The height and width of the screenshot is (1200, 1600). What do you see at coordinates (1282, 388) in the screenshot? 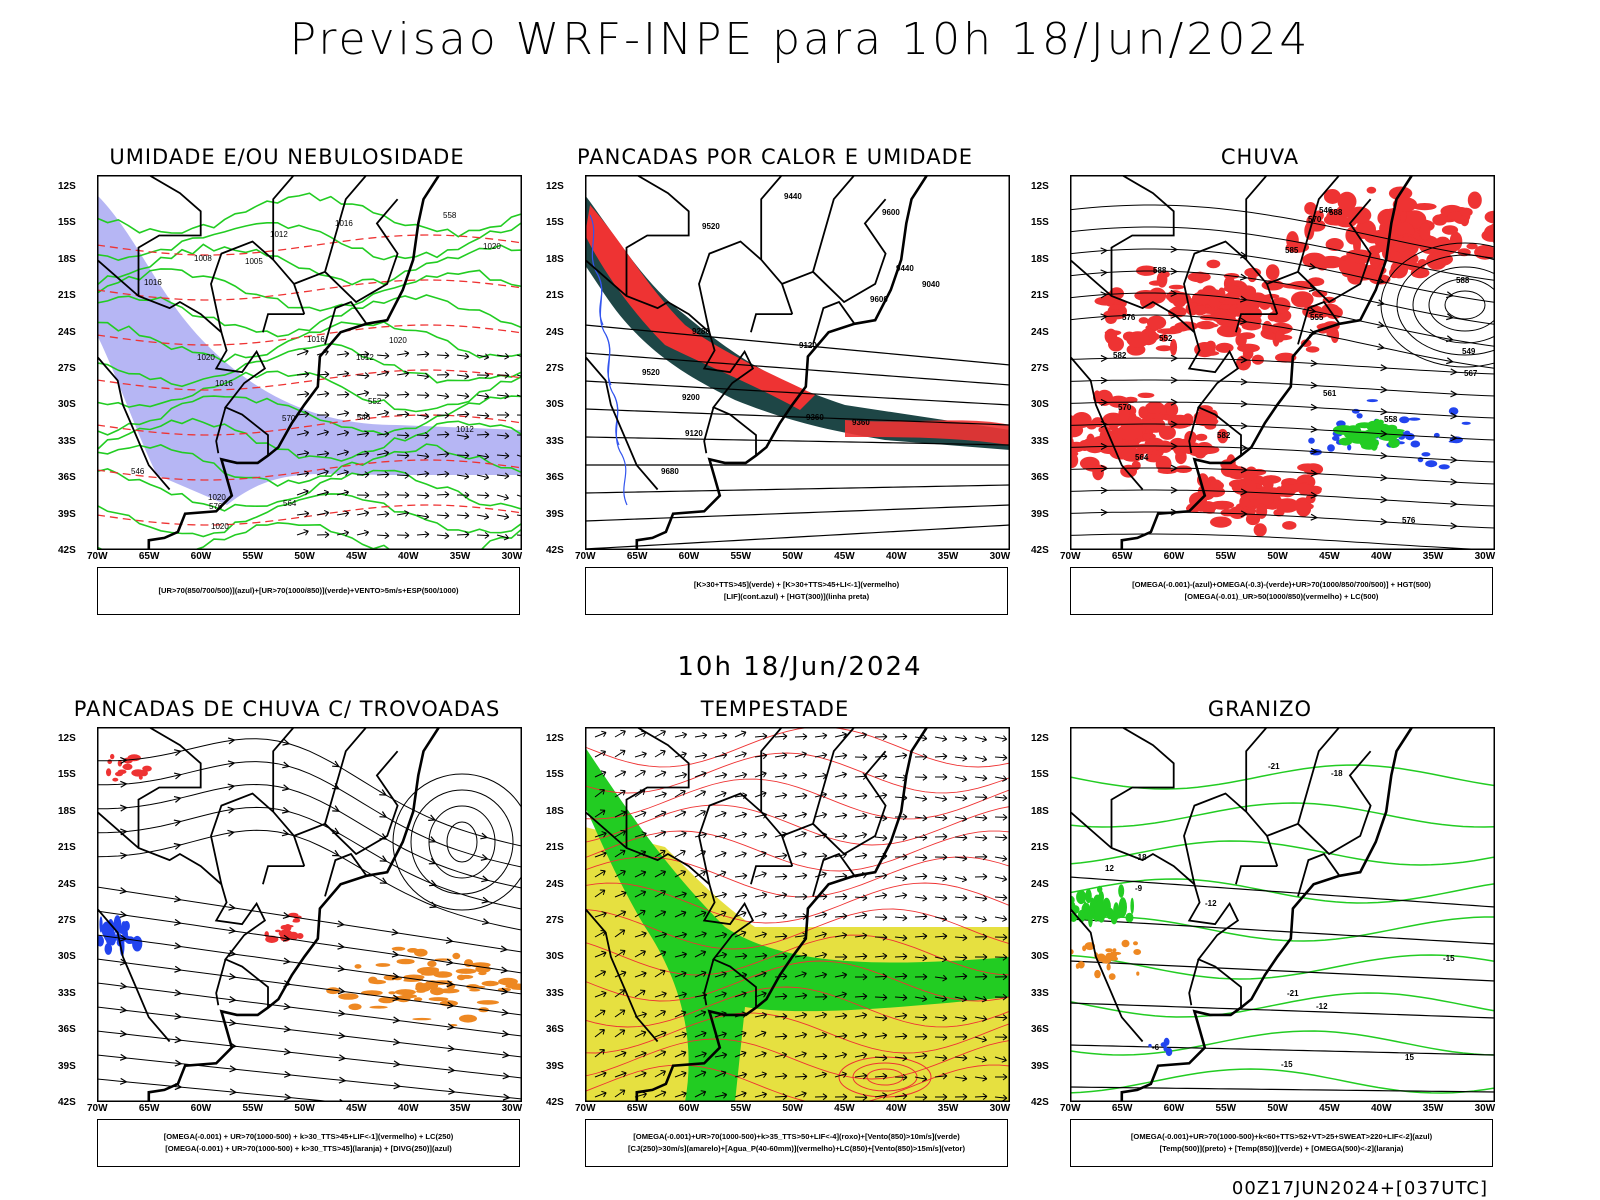
I see `streamline` at bounding box center [1282, 388].